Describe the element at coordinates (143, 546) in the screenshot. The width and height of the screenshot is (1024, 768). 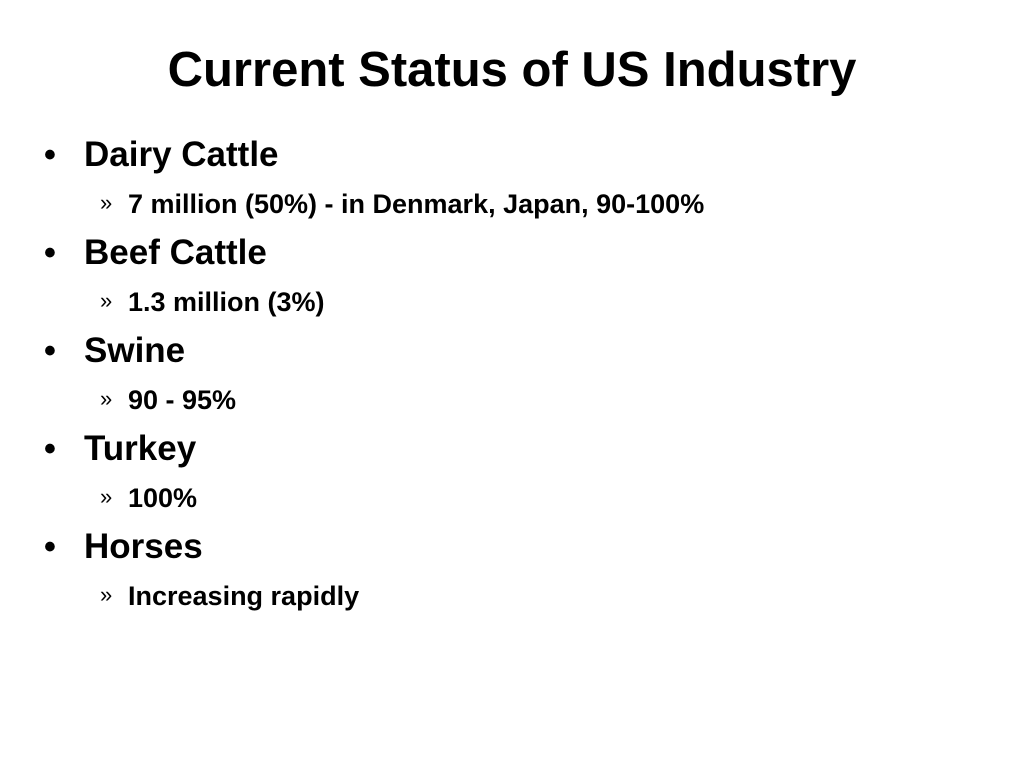
I see `bullet-label: Horses` at that location.